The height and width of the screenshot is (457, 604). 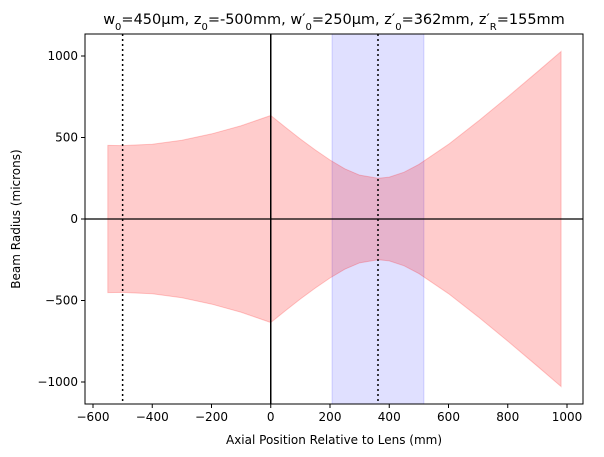 I want to click on x-axis-label: Axial Position Relative to Lens (mm), so click(x=334, y=440).